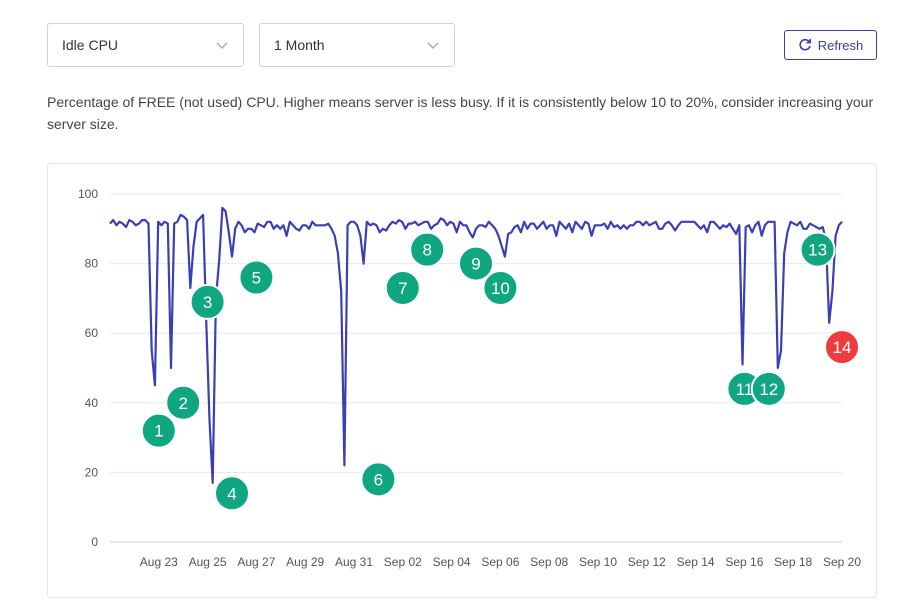  I want to click on x-tick-label: Sep 08, so click(549, 562).